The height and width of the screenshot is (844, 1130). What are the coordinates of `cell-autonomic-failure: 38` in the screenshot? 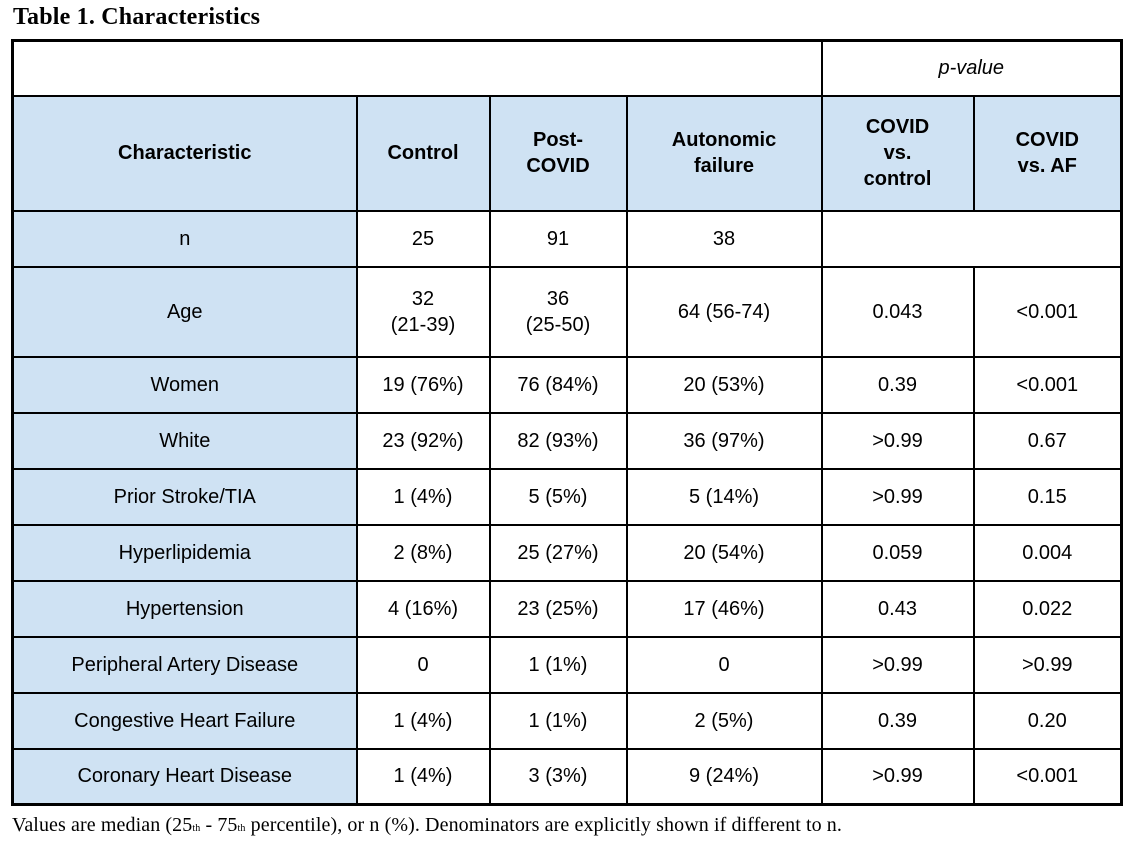 It's located at (724, 238).